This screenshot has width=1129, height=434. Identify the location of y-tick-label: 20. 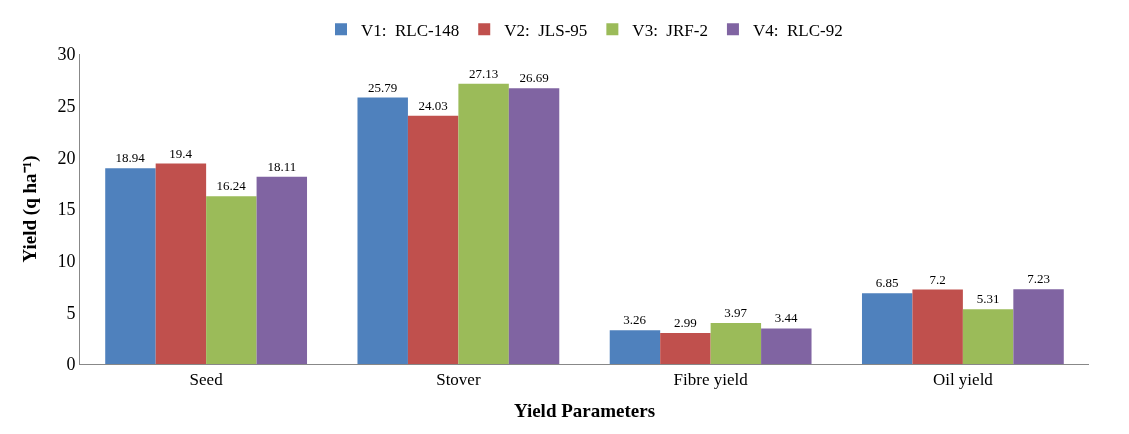
(66, 157).